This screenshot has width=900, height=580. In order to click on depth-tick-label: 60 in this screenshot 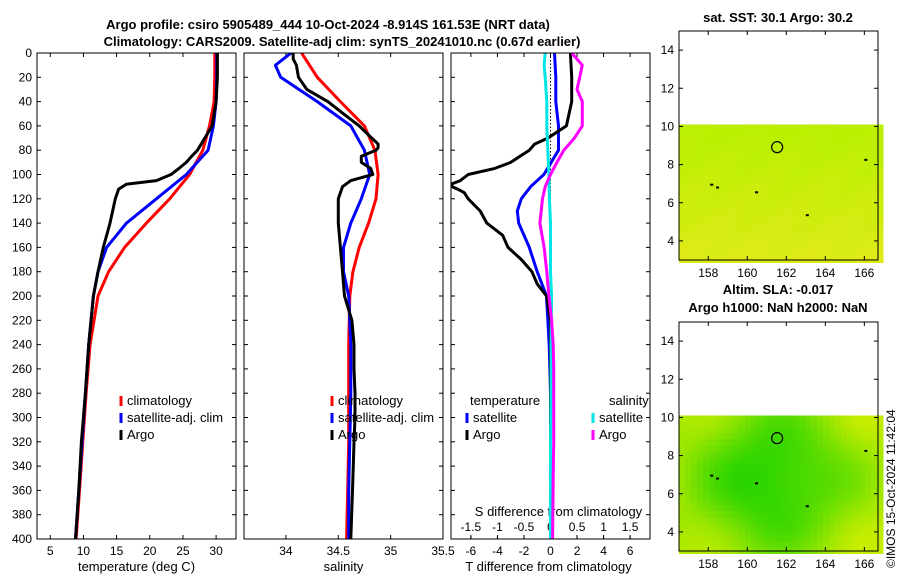, I will do `click(26, 126)`.